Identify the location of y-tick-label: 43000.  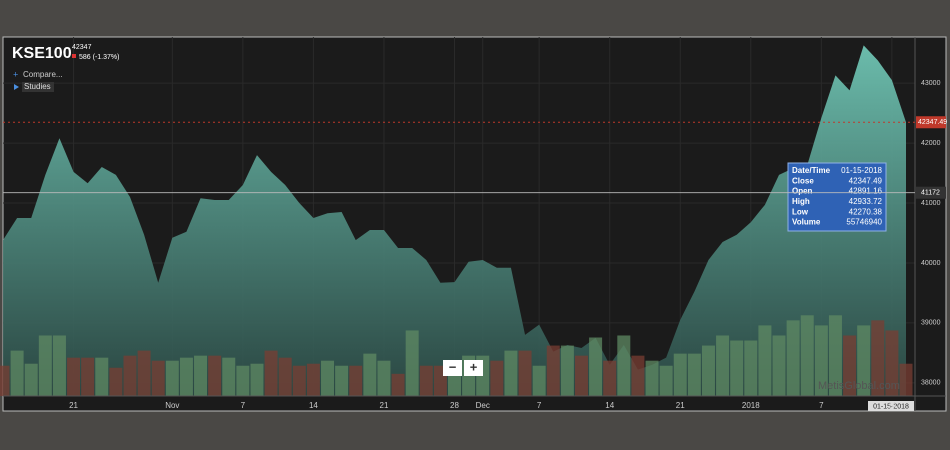
(931, 83).